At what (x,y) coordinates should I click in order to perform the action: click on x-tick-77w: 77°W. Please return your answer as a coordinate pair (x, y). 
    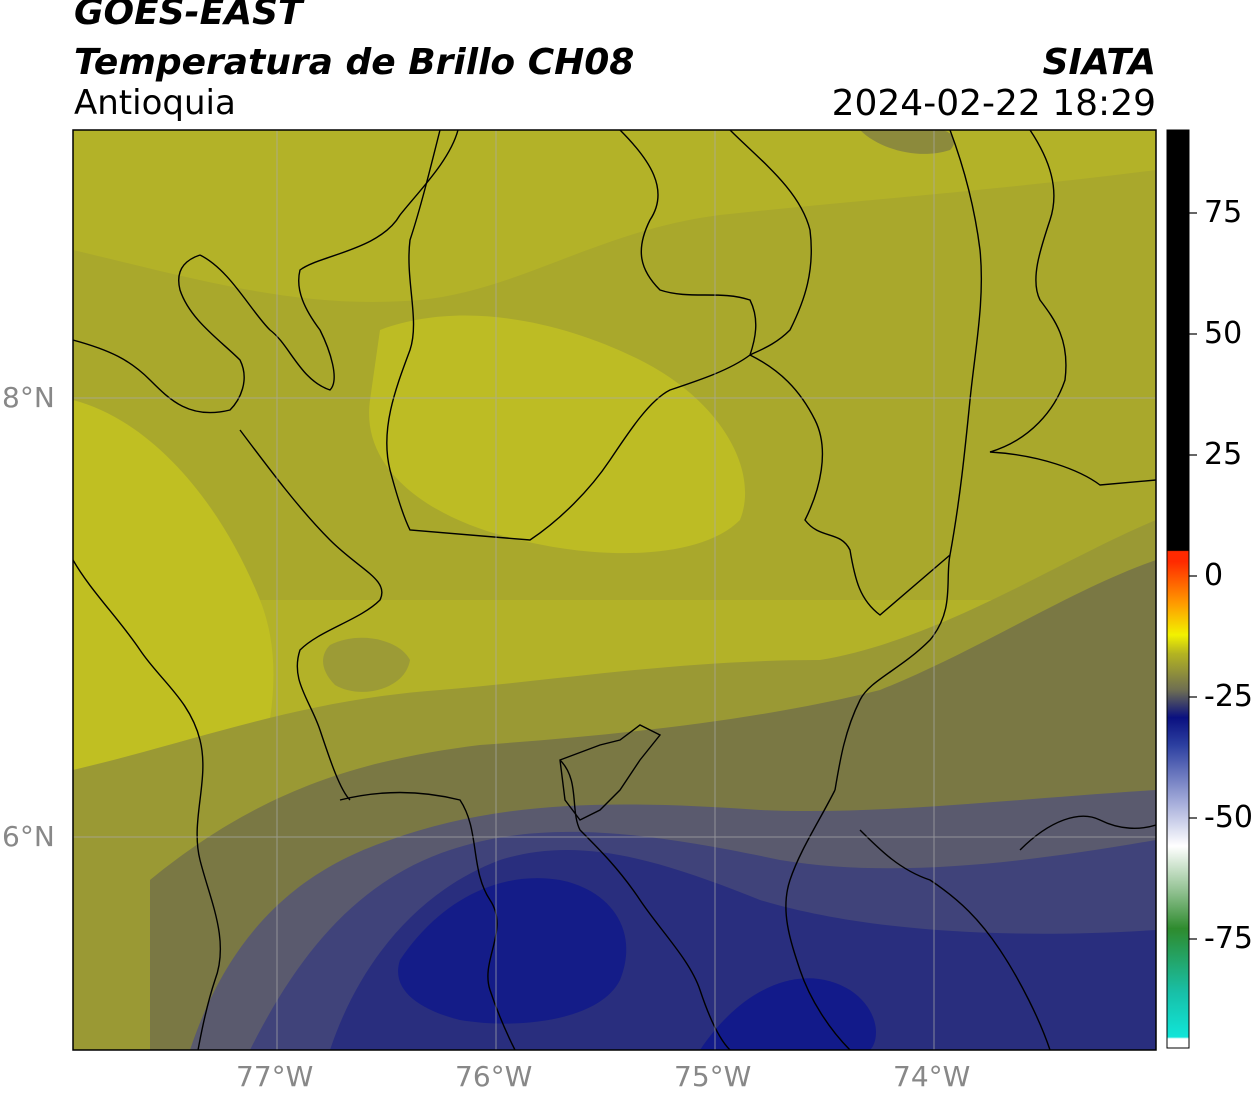
    Looking at the image, I should click on (275, 1076).